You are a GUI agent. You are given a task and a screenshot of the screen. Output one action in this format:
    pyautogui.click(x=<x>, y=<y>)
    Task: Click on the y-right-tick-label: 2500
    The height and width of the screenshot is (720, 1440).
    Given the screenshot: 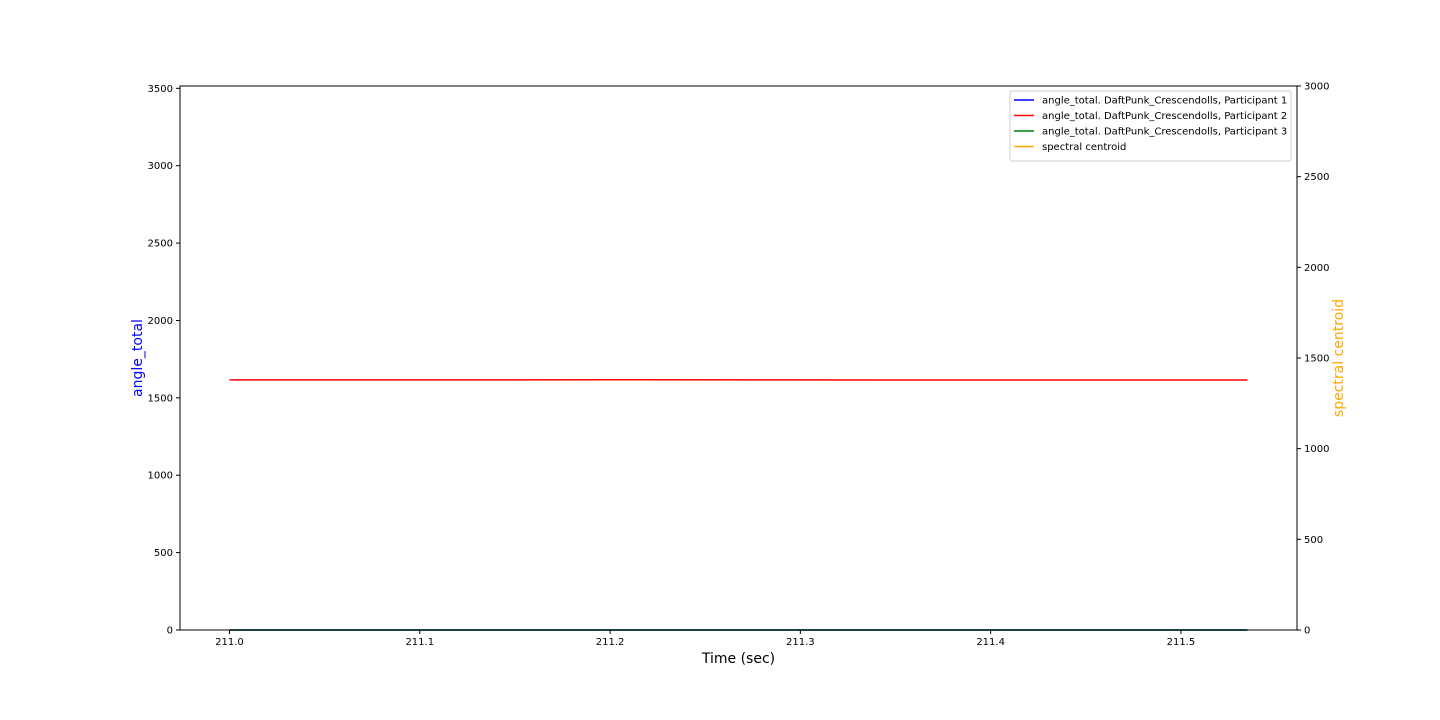 What is the action you would take?
    pyautogui.click(x=1316, y=177)
    